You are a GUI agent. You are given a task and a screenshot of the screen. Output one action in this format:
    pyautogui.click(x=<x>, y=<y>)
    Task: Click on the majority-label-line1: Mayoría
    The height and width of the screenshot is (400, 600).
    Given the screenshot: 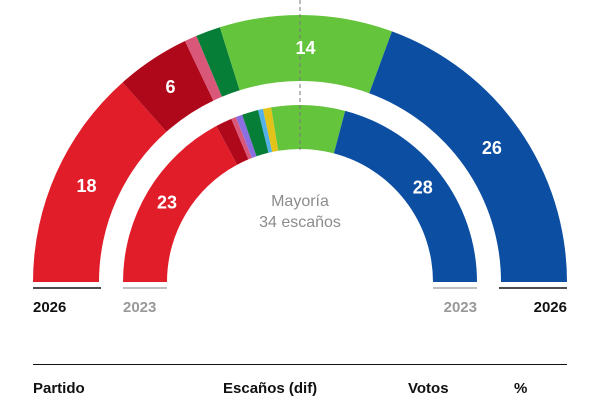 What is the action you would take?
    pyautogui.click(x=300, y=201)
    